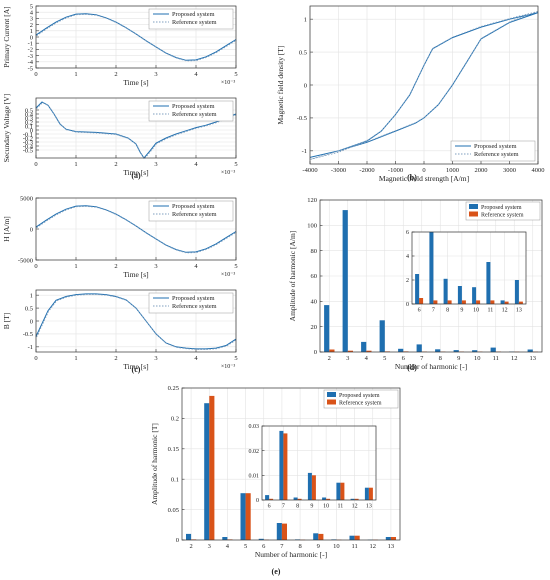  I want to click on y-tick-label: 0.15, so click(173, 449).